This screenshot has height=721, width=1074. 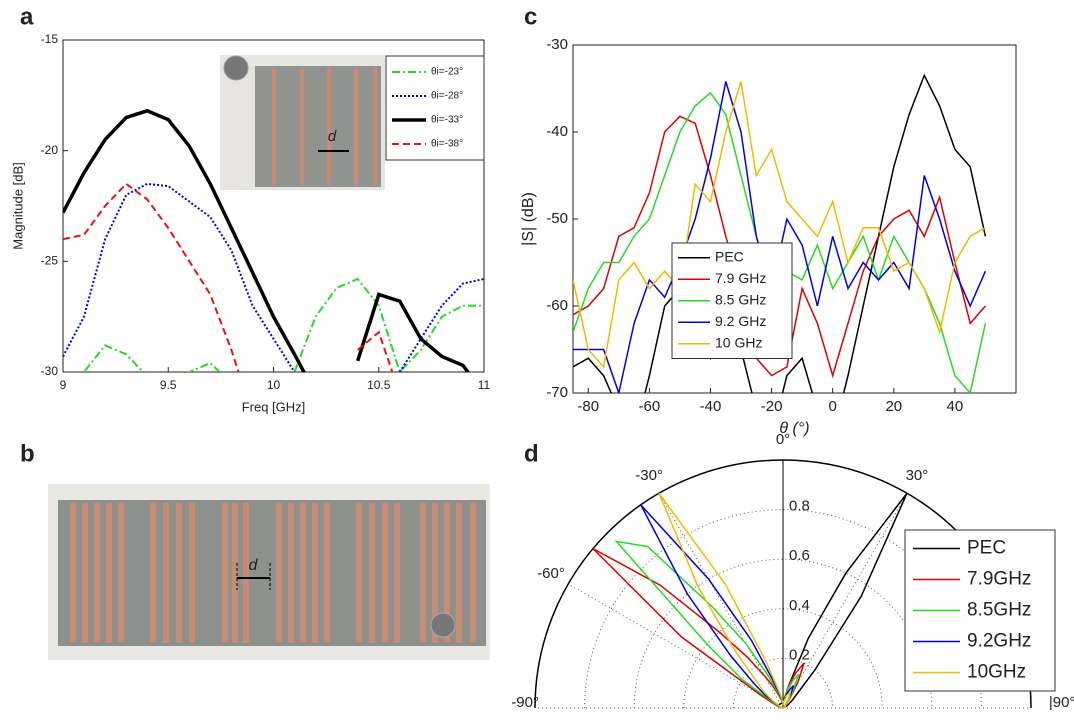 I want to click on panel-label: d, so click(x=531, y=453).